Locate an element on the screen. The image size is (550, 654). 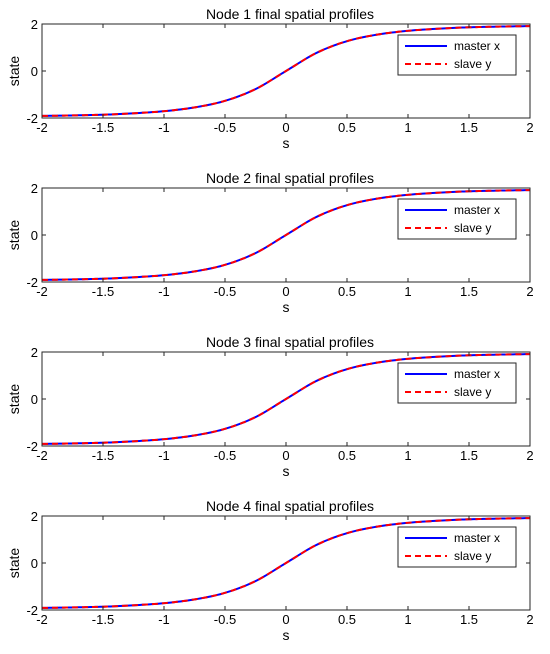
chart-title: Node 1 final spatial profiles is located at coordinates (290, 14).